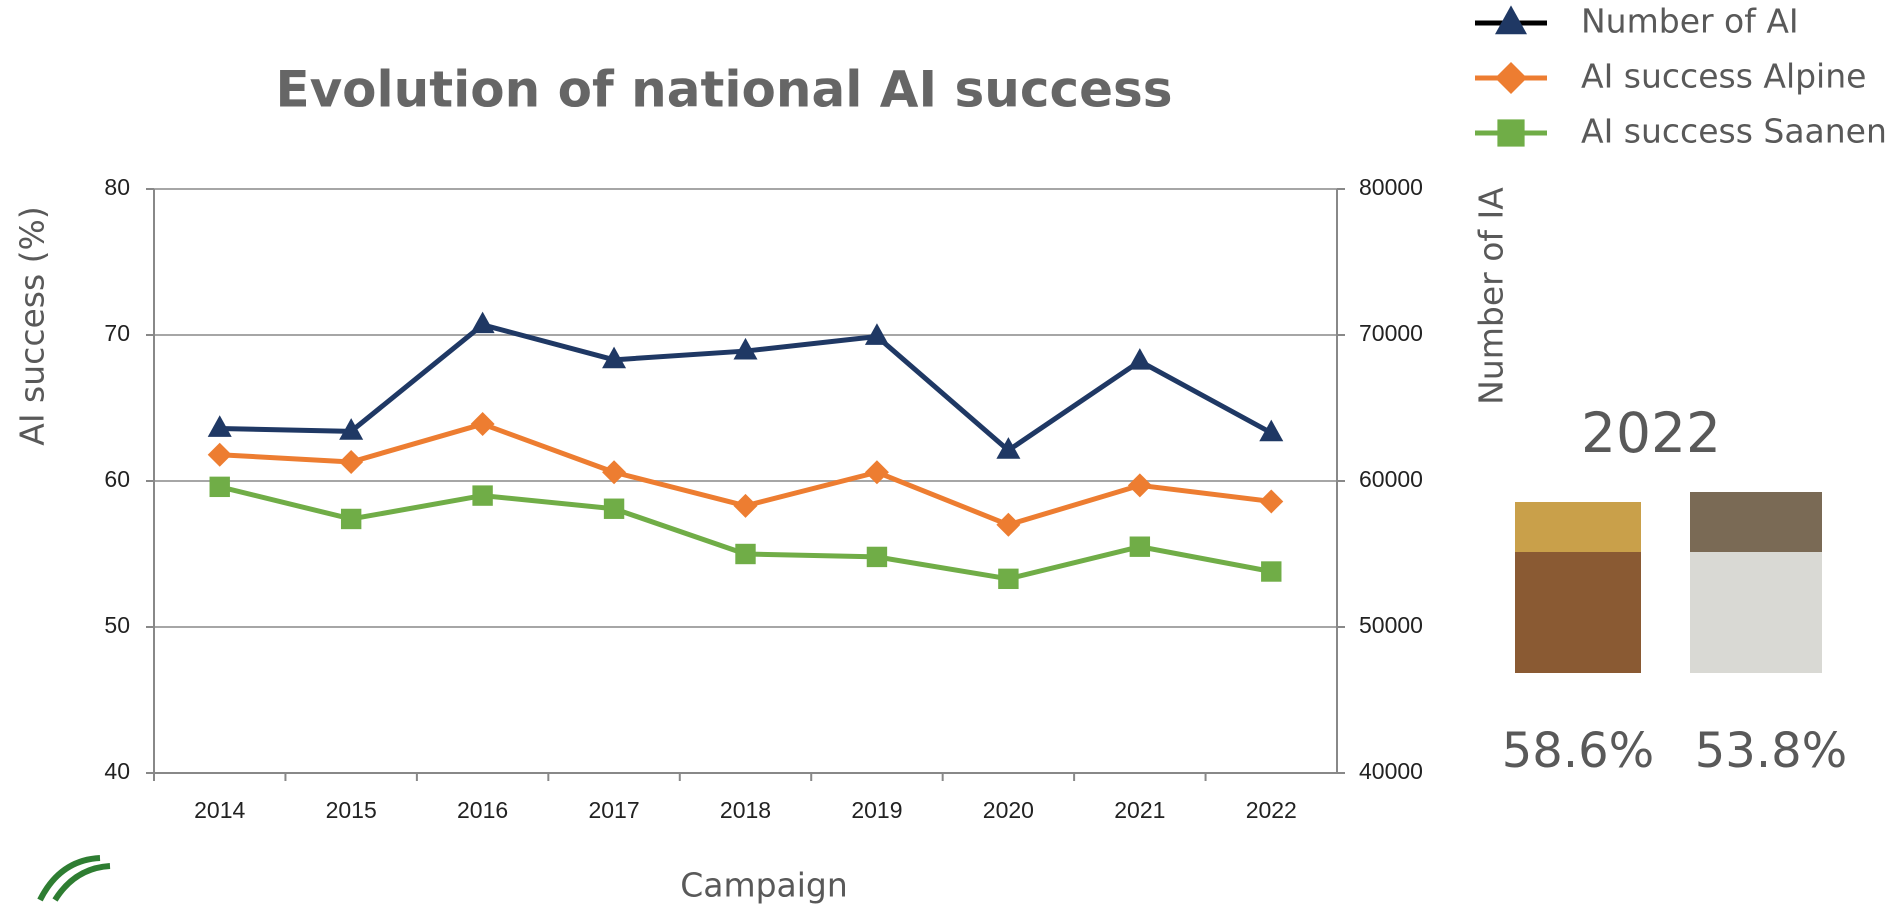  Describe the element at coordinates (876, 810) in the screenshot. I see `x-tick-label: 2019` at that location.